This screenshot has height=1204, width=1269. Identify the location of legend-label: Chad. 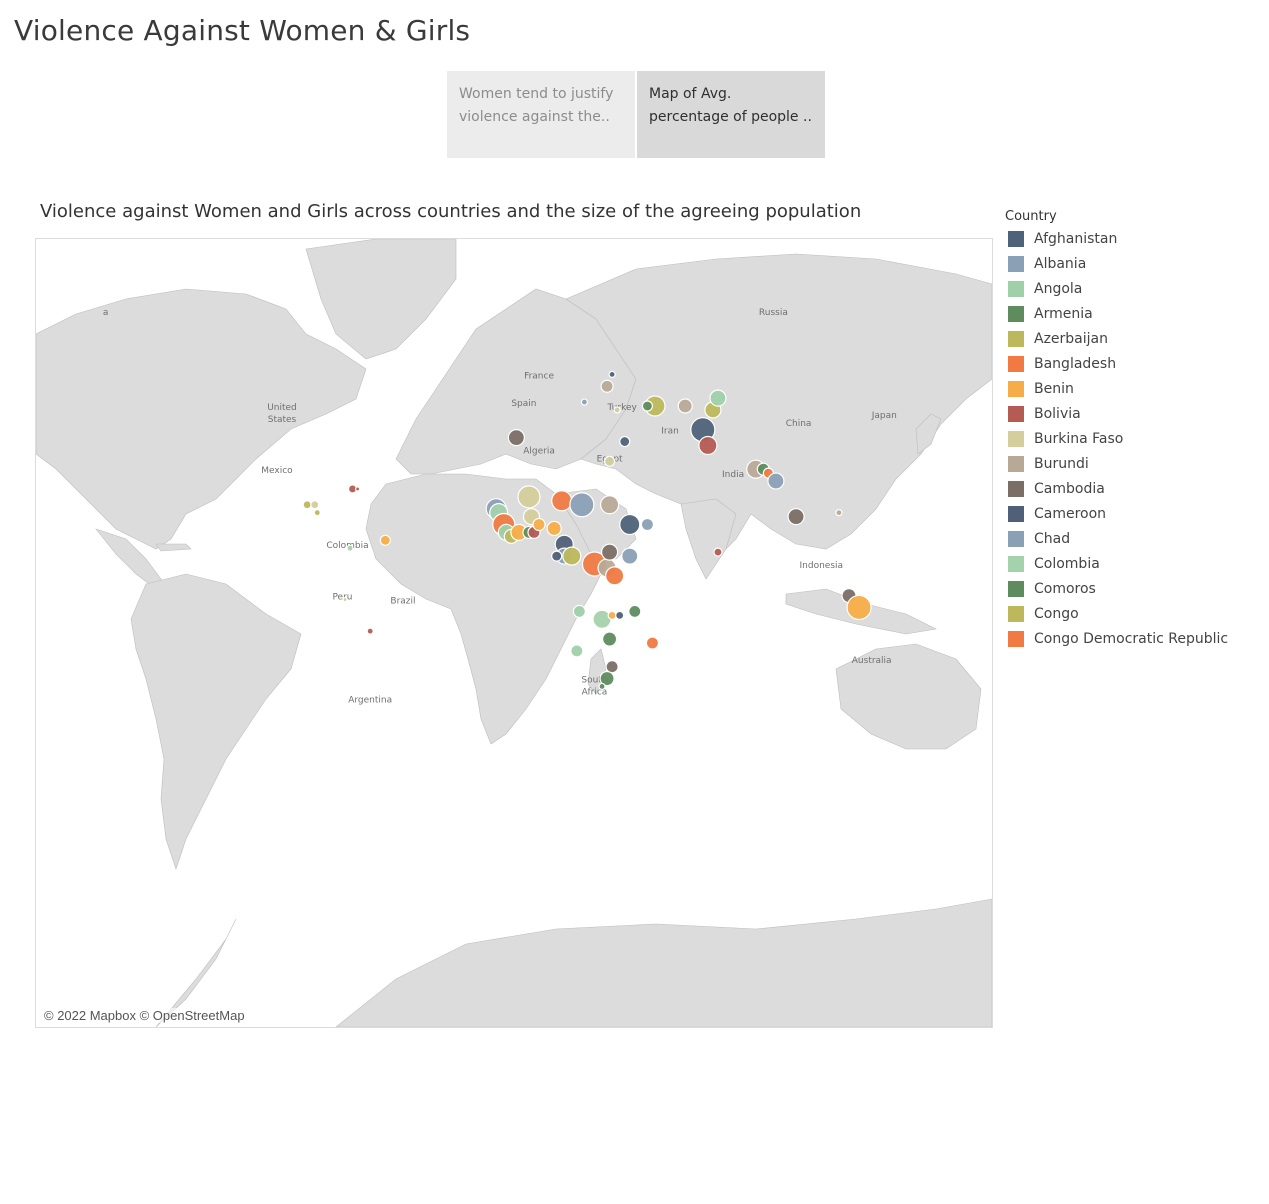
(1052, 538).